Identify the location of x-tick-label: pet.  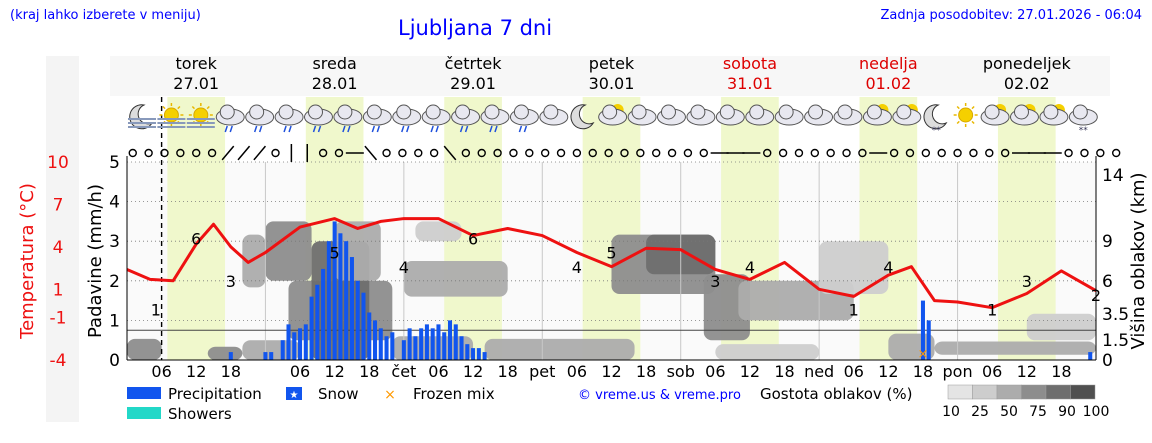
(542, 371).